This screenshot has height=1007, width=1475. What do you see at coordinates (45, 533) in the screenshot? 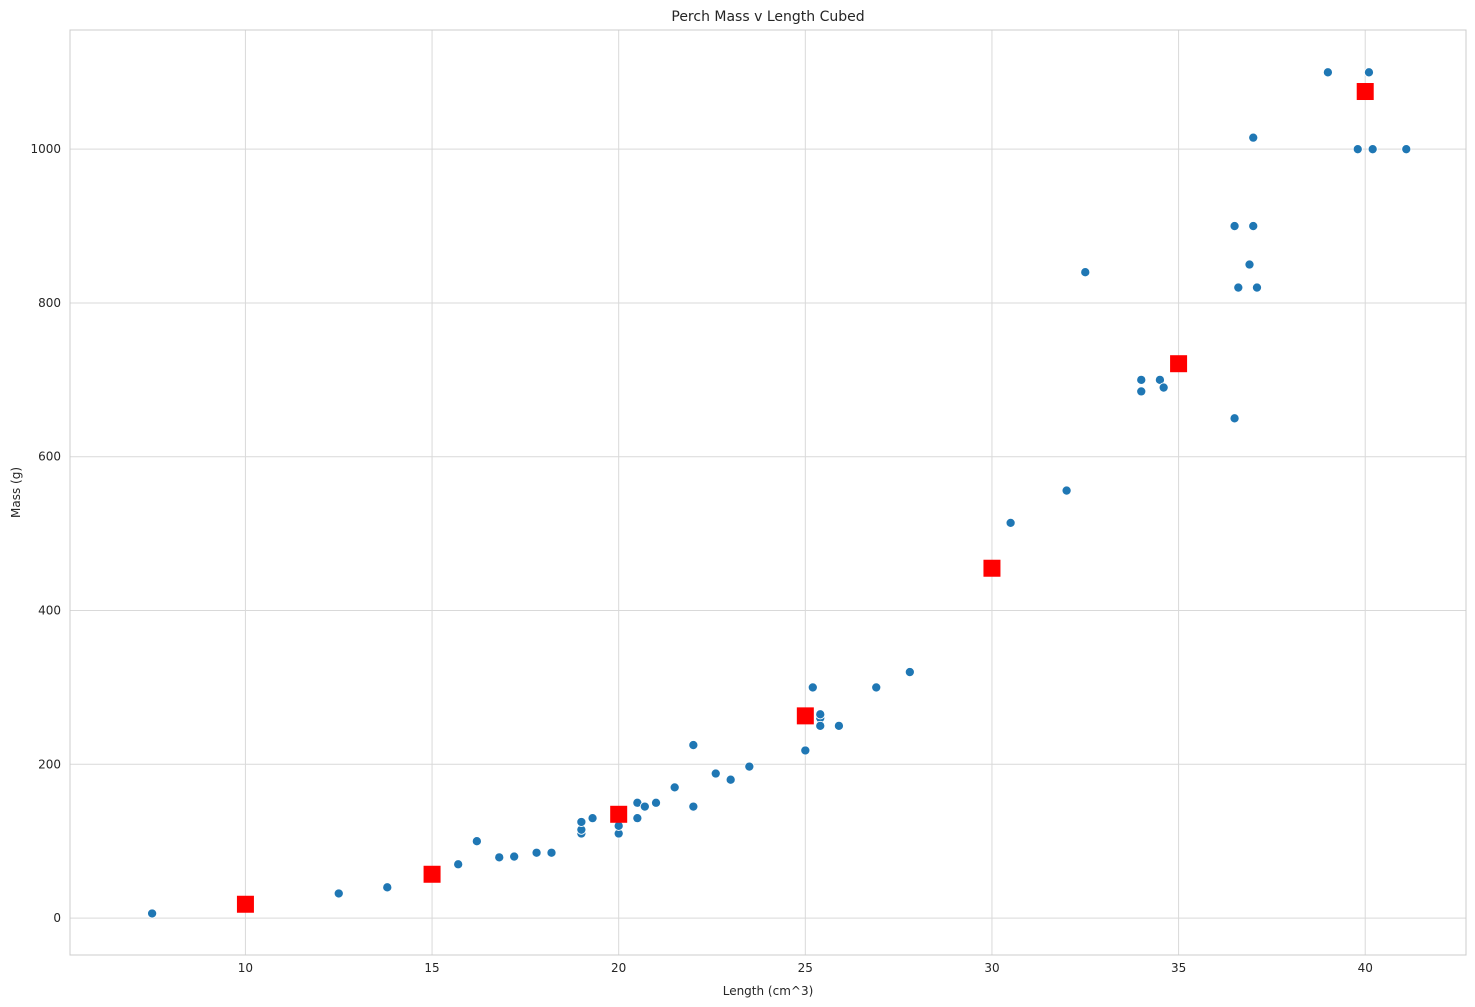
I see `y-tick-labels: 0 200 400 600 800 1000` at bounding box center [45, 533].